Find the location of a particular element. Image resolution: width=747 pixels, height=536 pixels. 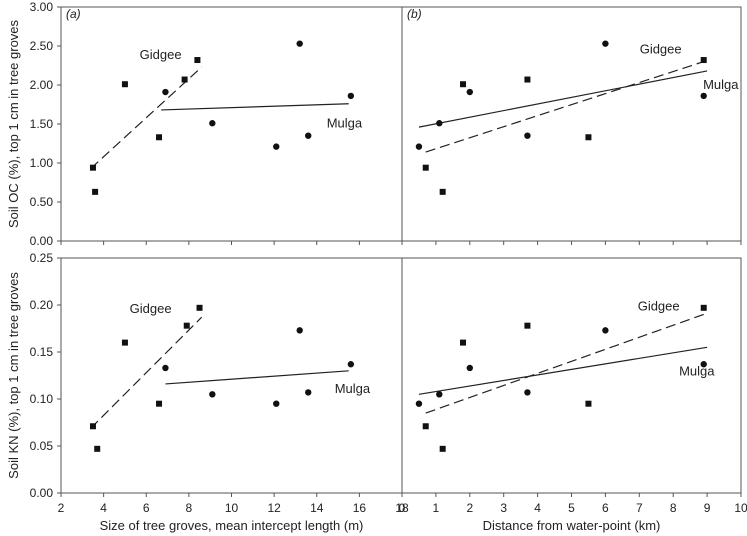

x-tick-label: 9 is located at coordinates (707, 508).